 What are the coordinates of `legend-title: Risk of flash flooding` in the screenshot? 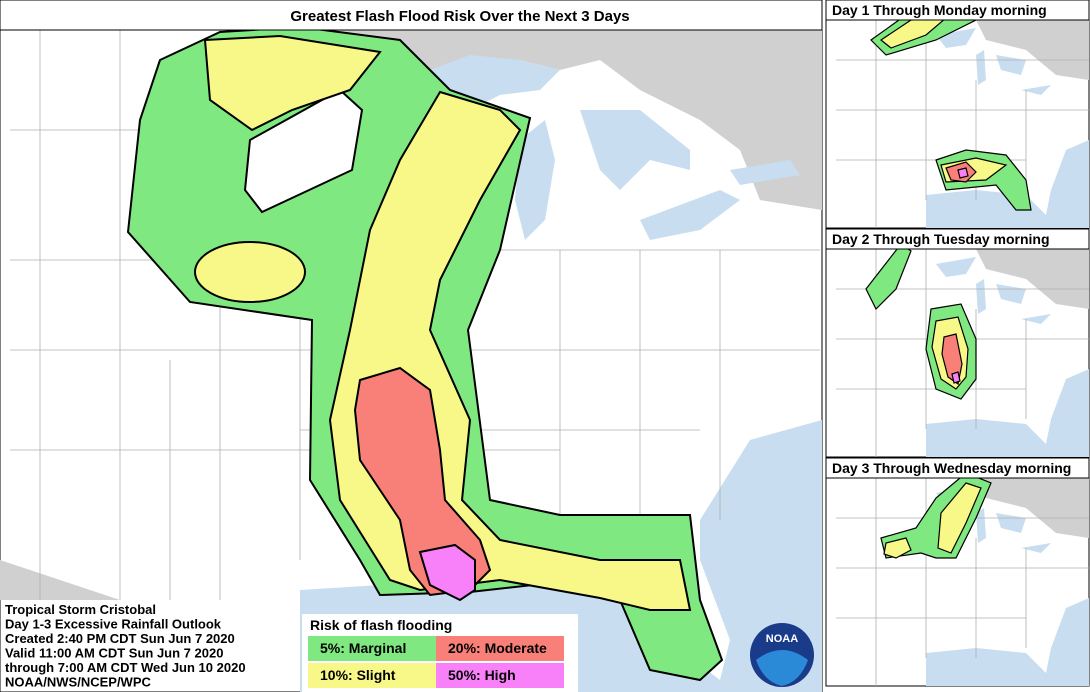 It's located at (381, 625).